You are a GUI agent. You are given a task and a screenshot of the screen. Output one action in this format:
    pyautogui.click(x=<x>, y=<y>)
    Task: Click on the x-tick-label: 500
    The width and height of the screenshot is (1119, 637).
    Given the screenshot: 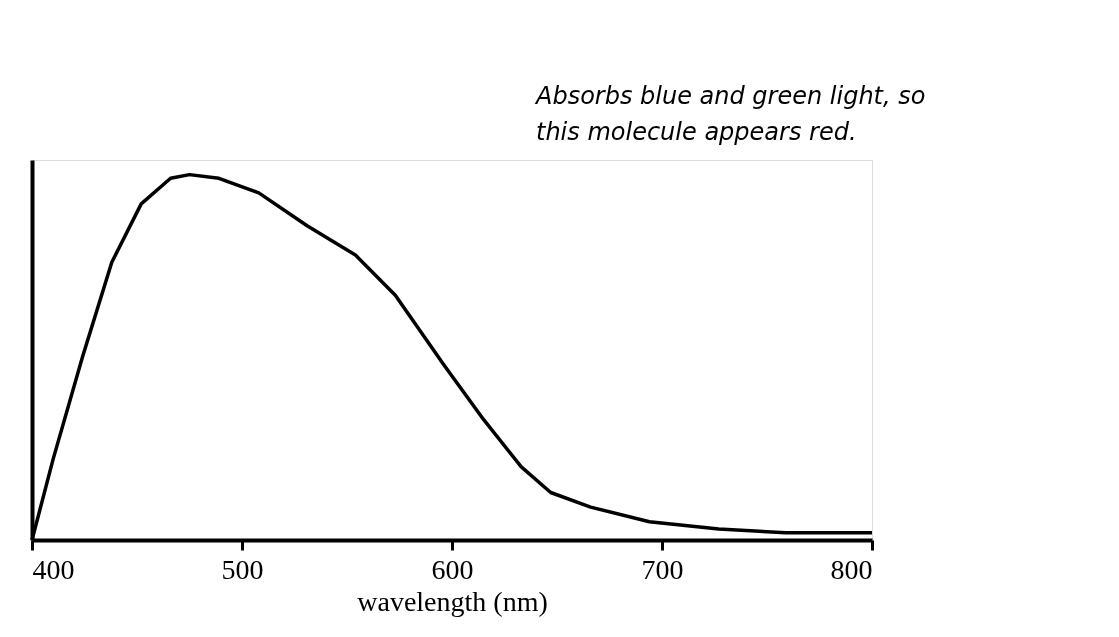 What is the action you would take?
    pyautogui.click(x=242, y=569)
    